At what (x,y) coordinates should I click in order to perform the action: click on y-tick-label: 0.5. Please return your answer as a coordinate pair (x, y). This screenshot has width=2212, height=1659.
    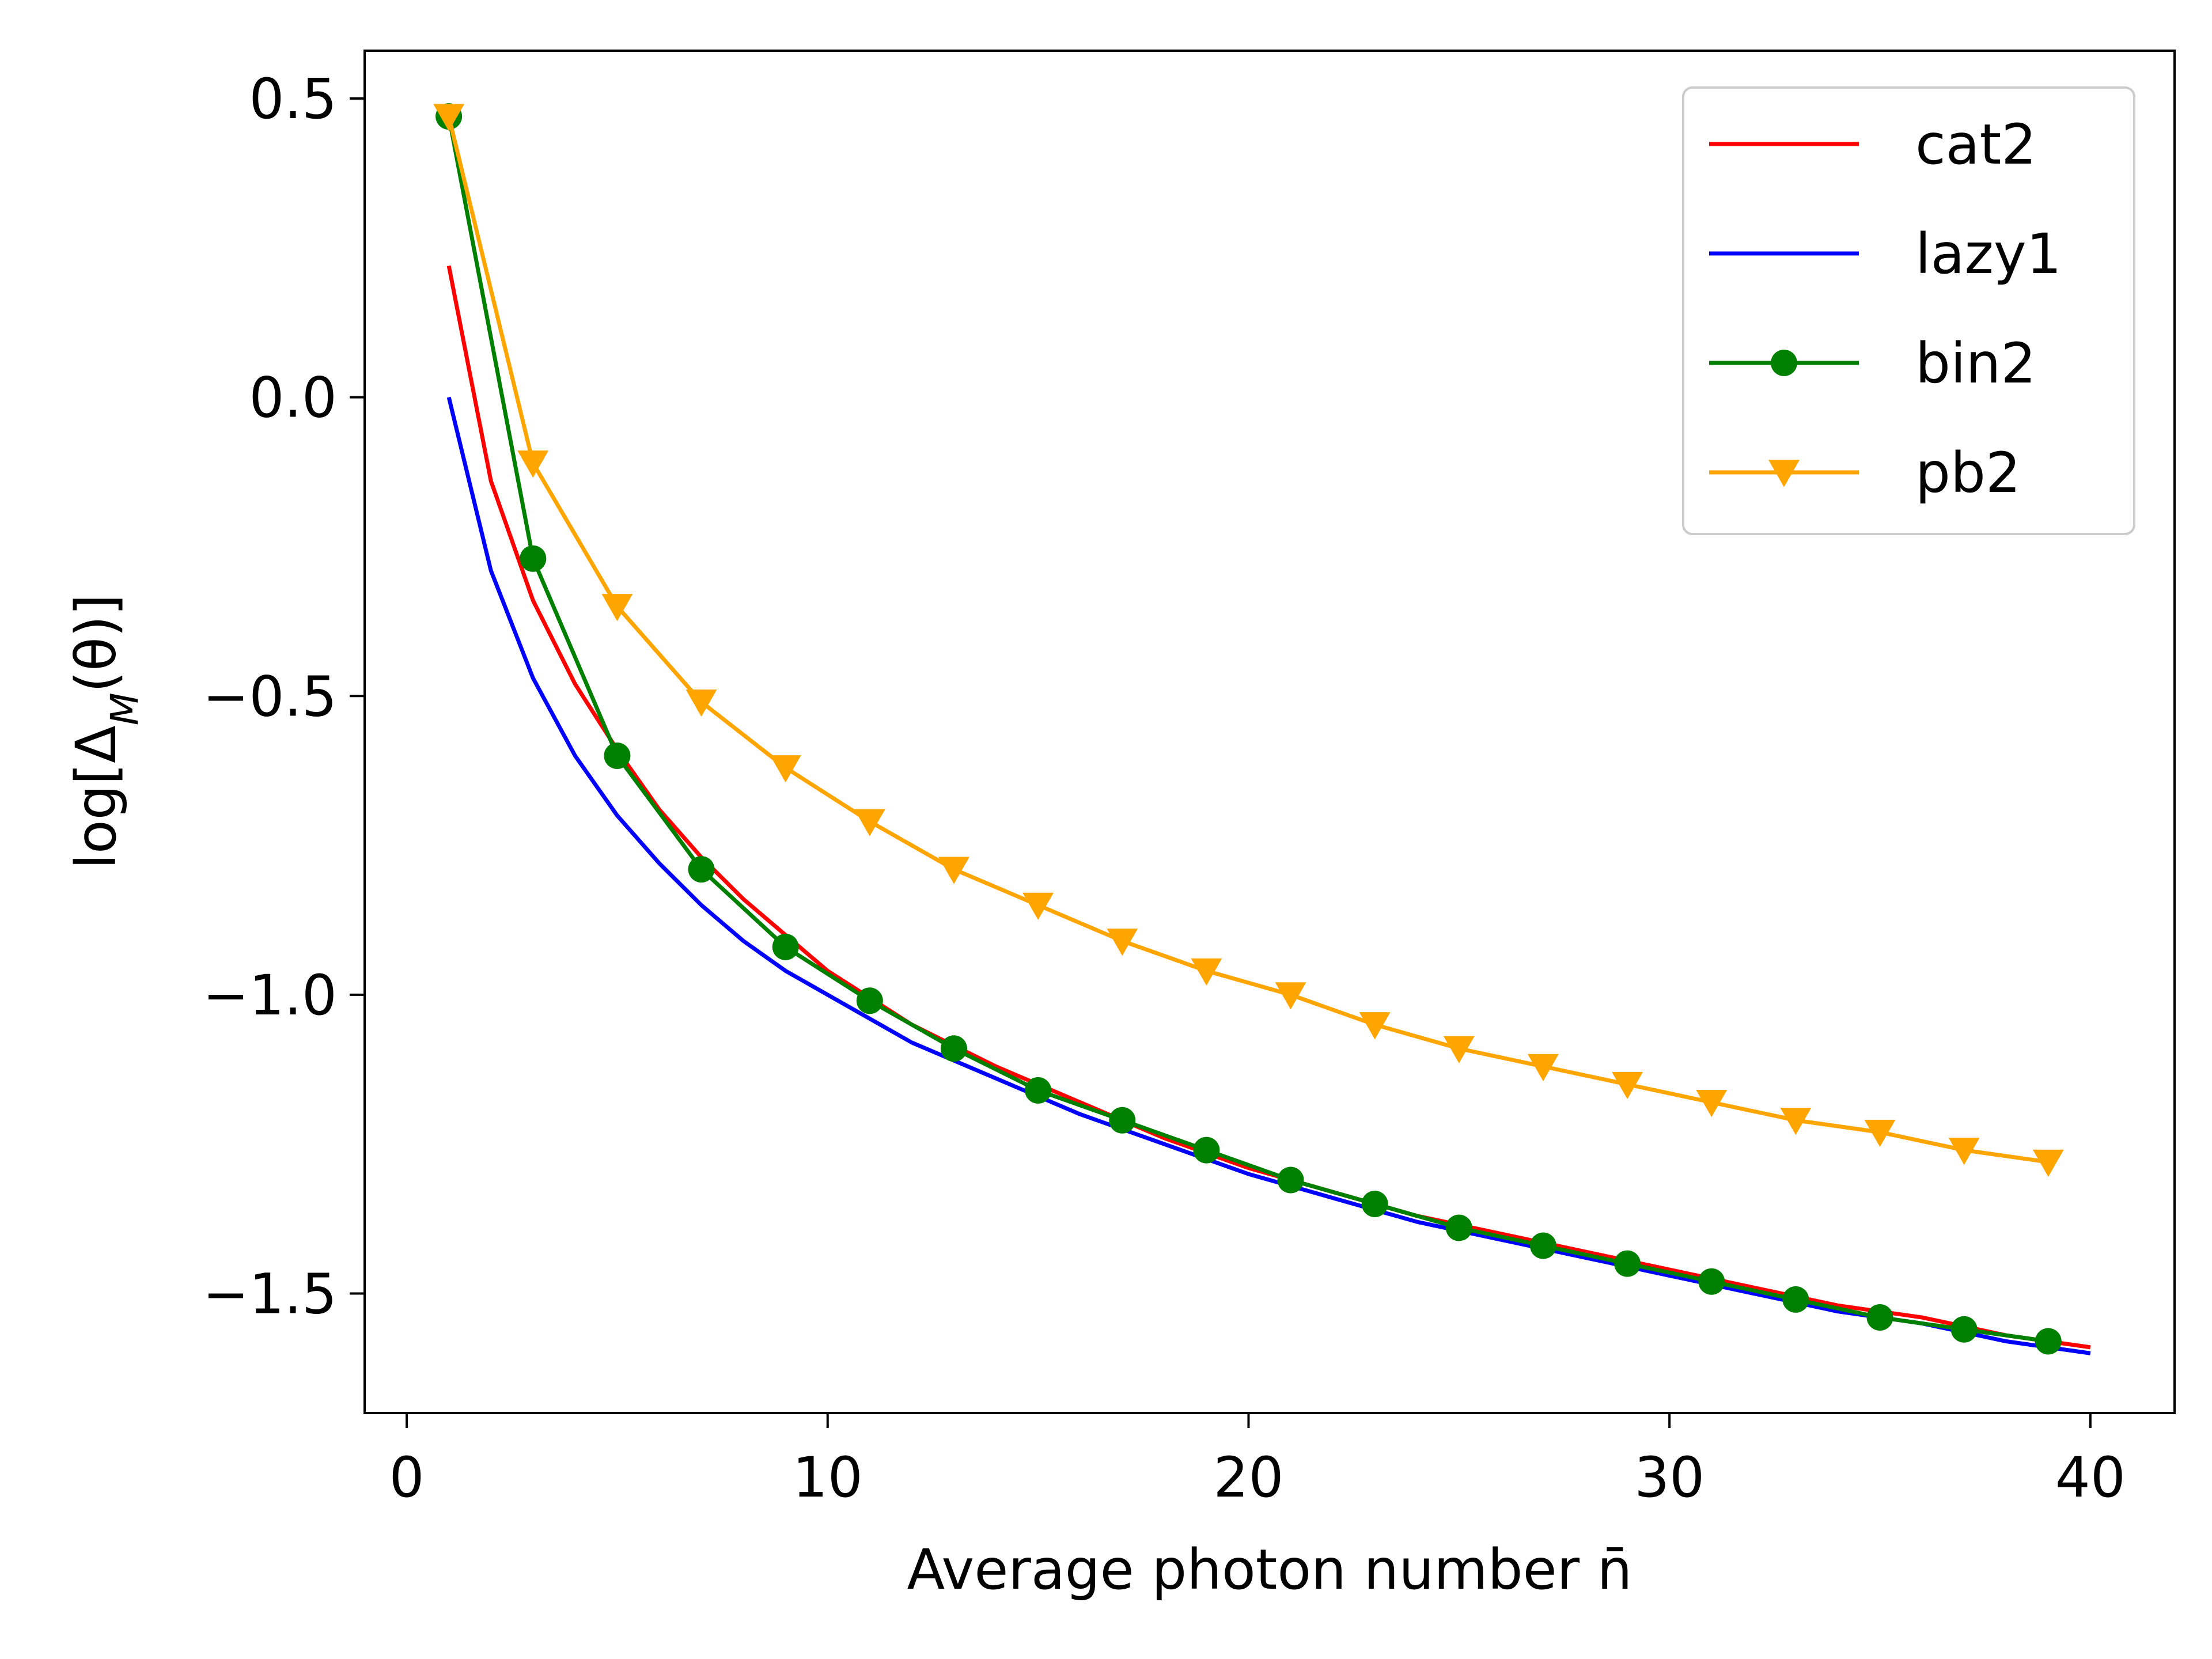
    Looking at the image, I should click on (293, 99).